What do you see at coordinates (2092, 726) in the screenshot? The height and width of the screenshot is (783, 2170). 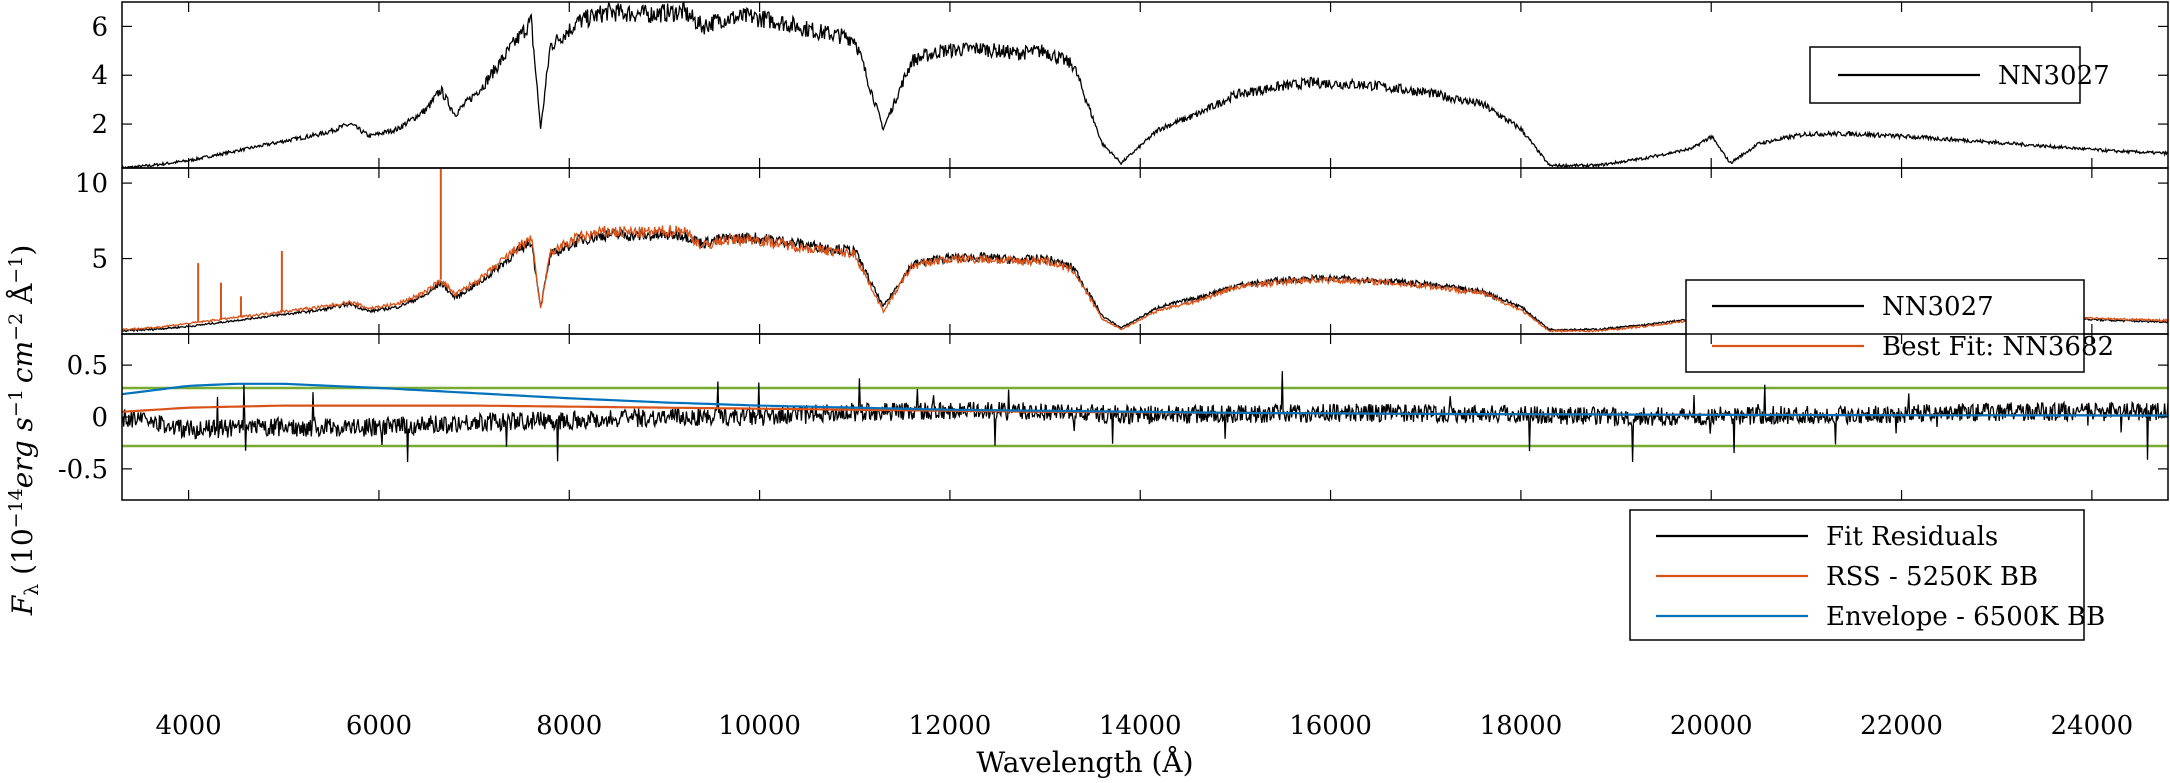 I see `x-tick-label: 24000` at bounding box center [2092, 726].